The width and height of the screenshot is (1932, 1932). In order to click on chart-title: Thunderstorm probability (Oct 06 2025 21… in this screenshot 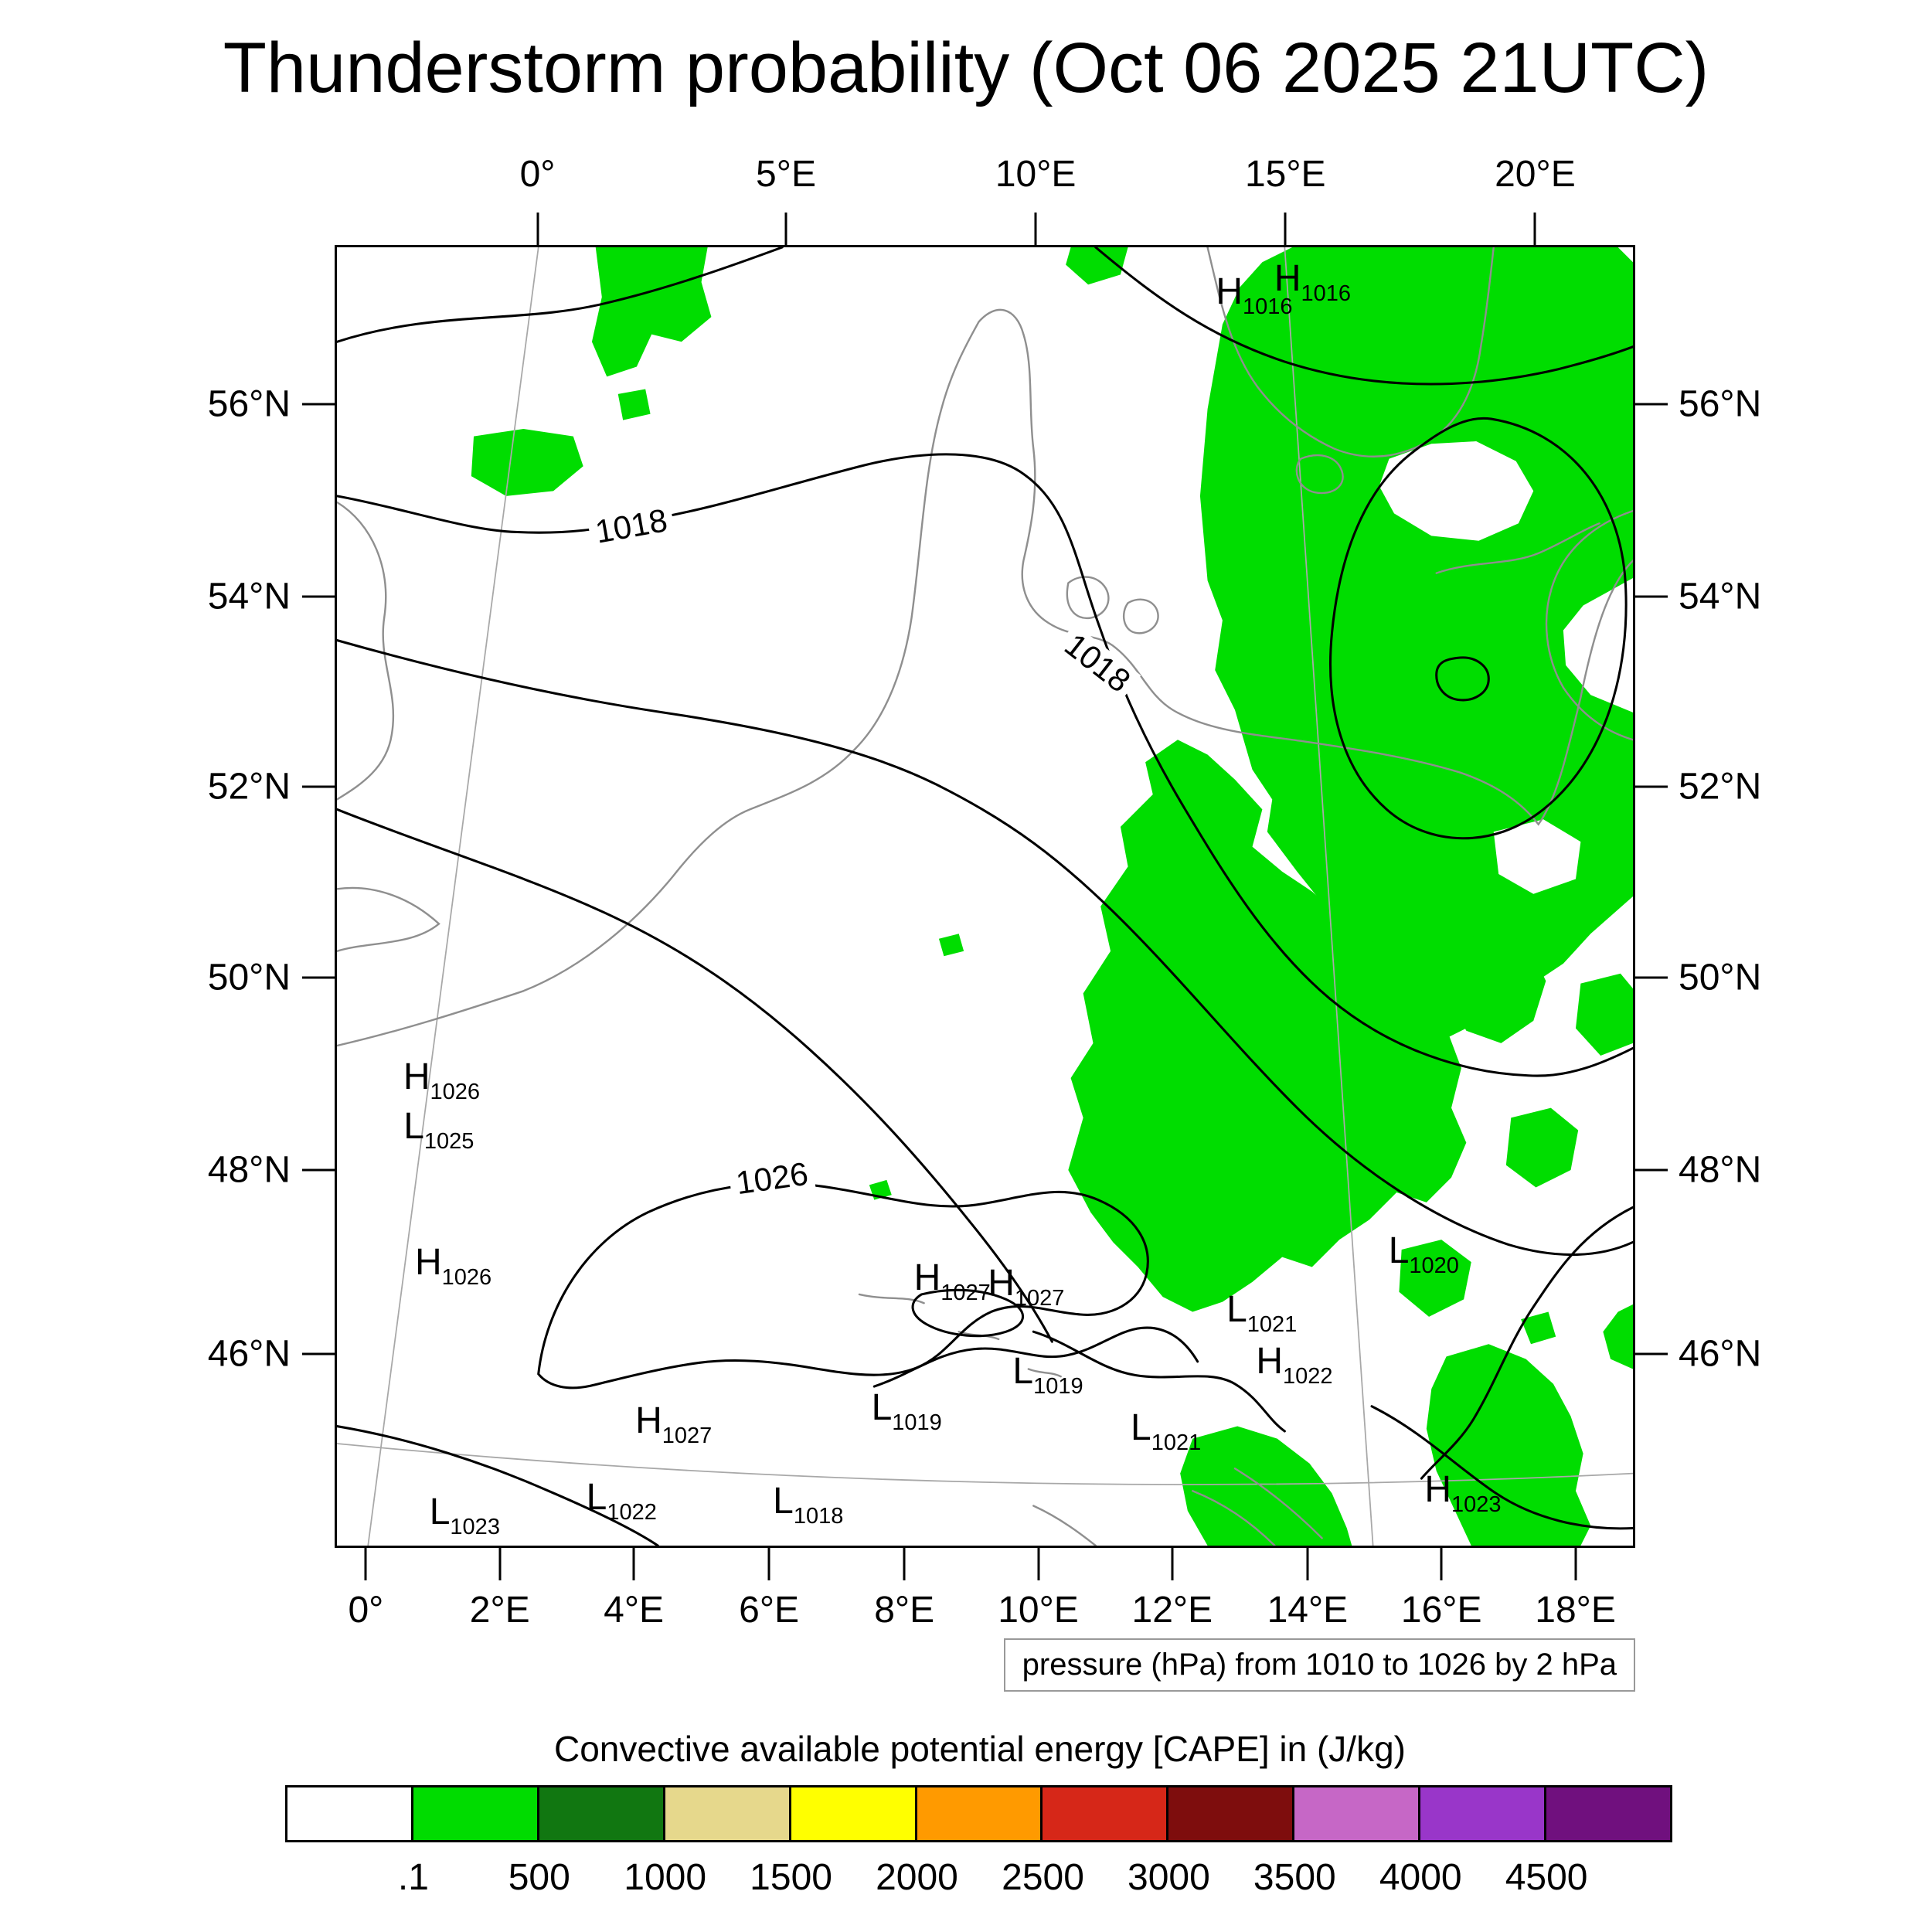, I will do `click(966, 68)`.